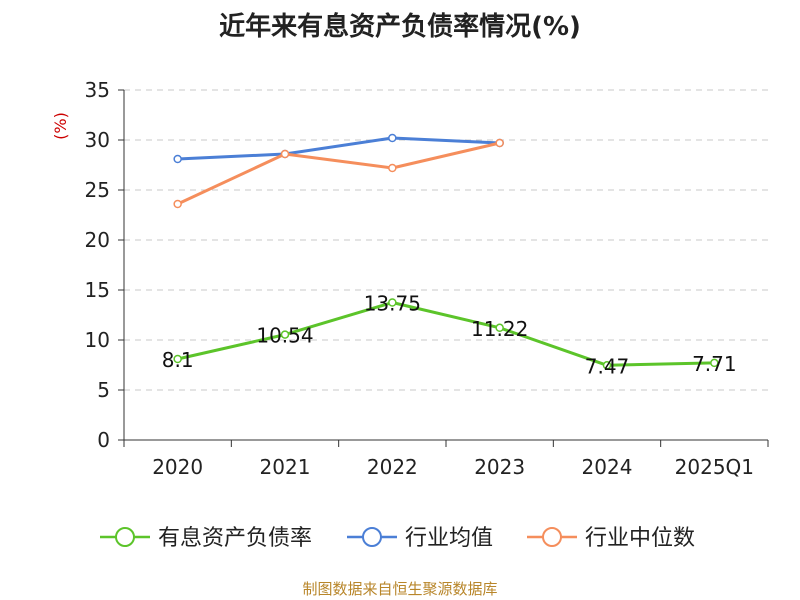 This screenshot has height=600, width=800. Describe the element at coordinates (60, 126) in the screenshot. I see `y-axis-label: (%)` at that location.